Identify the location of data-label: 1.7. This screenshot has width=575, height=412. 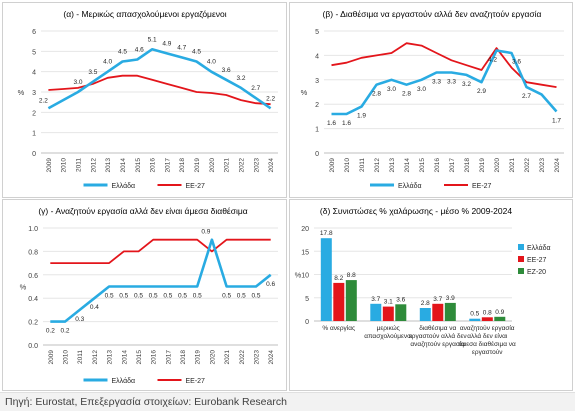
(556, 121).